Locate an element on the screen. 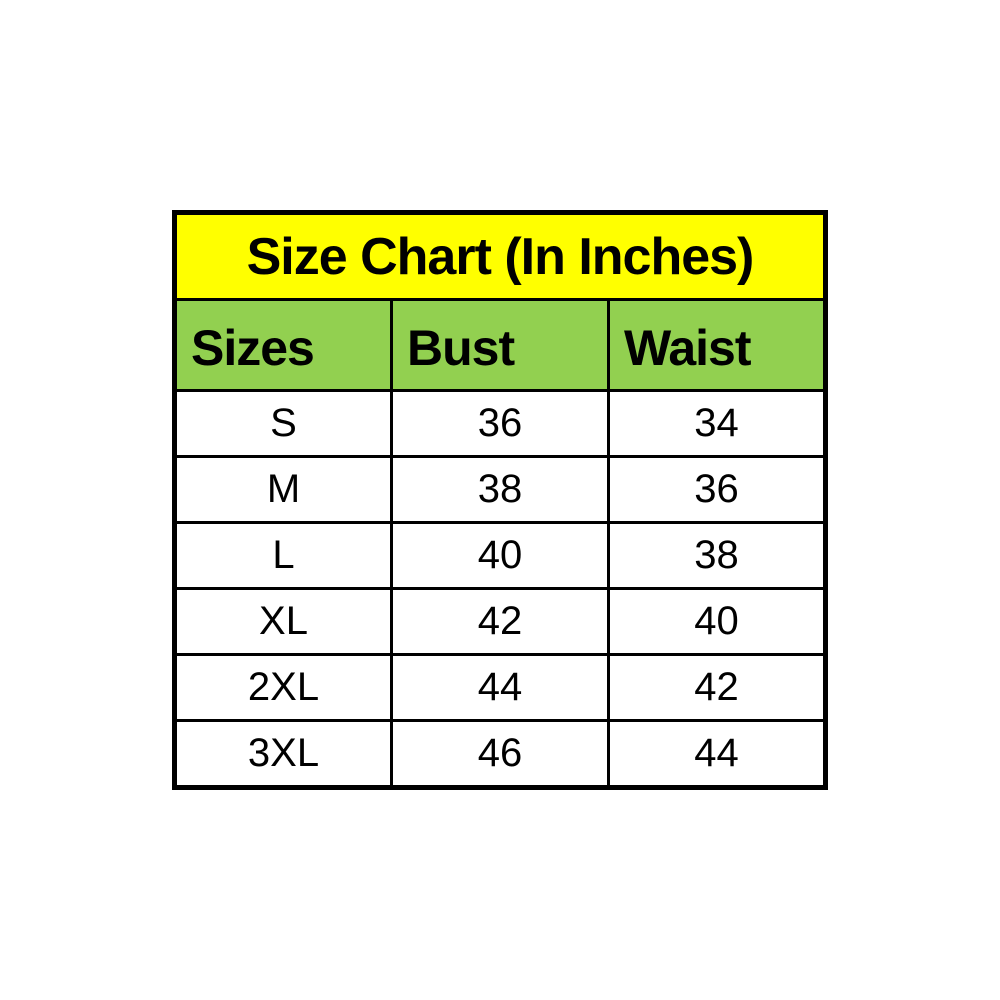 The height and width of the screenshot is (1000, 1000). size-cell: M is located at coordinates (283, 489).